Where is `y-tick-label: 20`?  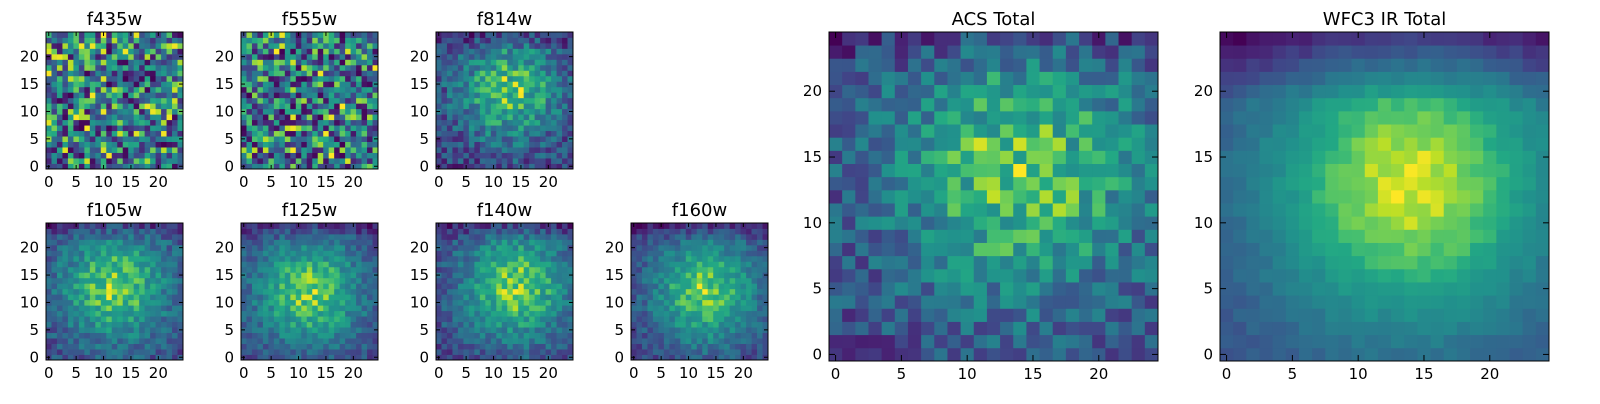 y-tick-label: 20 is located at coordinates (419, 57).